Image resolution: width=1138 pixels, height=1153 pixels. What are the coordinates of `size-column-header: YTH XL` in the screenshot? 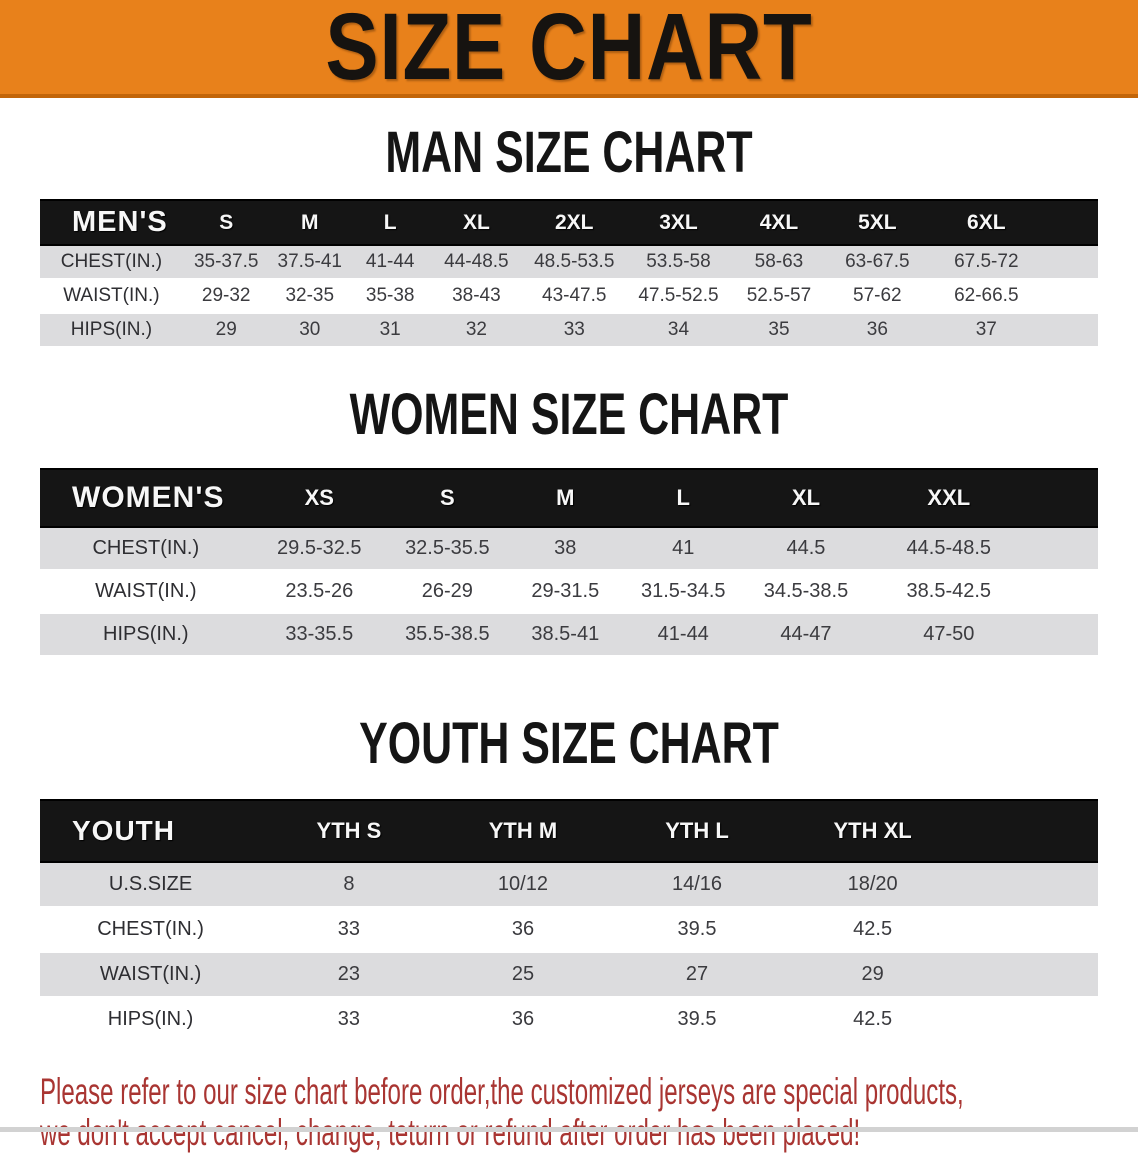 It's located at (872, 831).